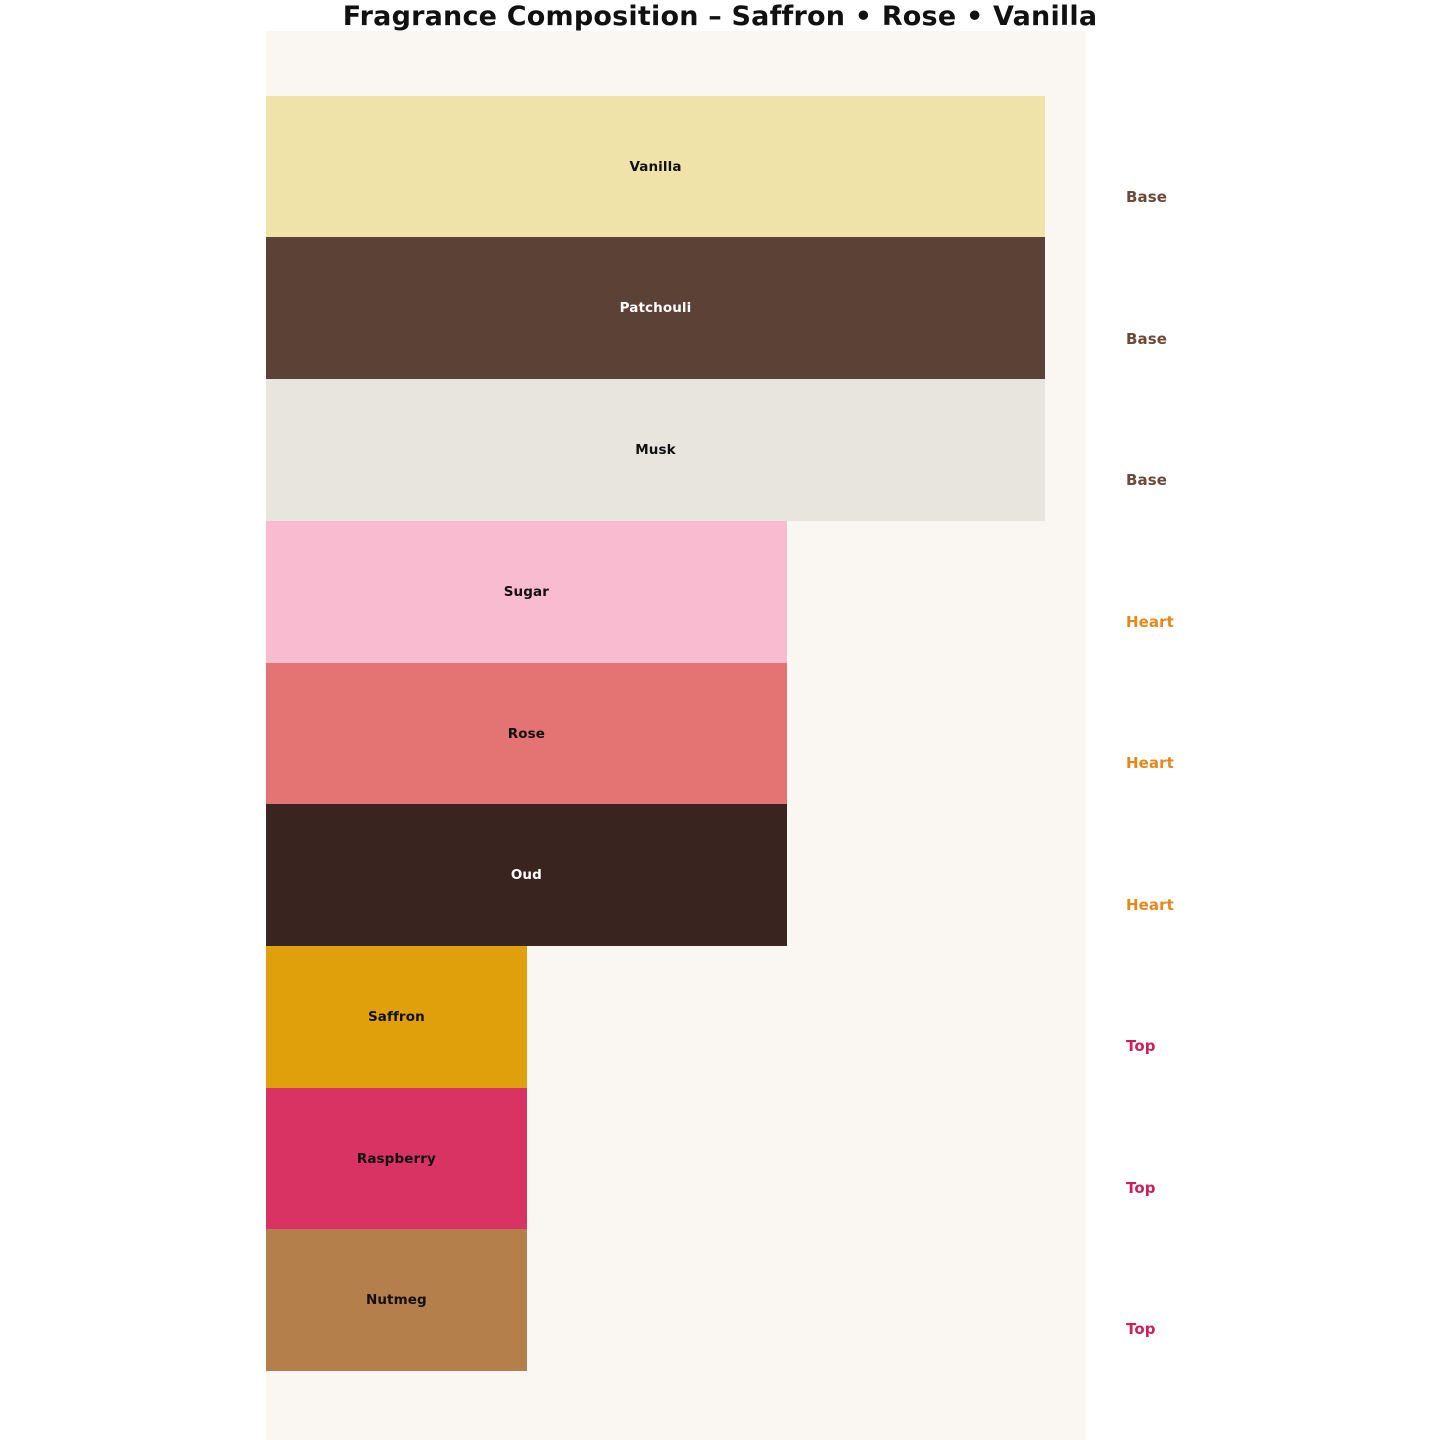 The height and width of the screenshot is (1440, 1440). I want to click on bar-patchouli: Patchouli, so click(655, 308).